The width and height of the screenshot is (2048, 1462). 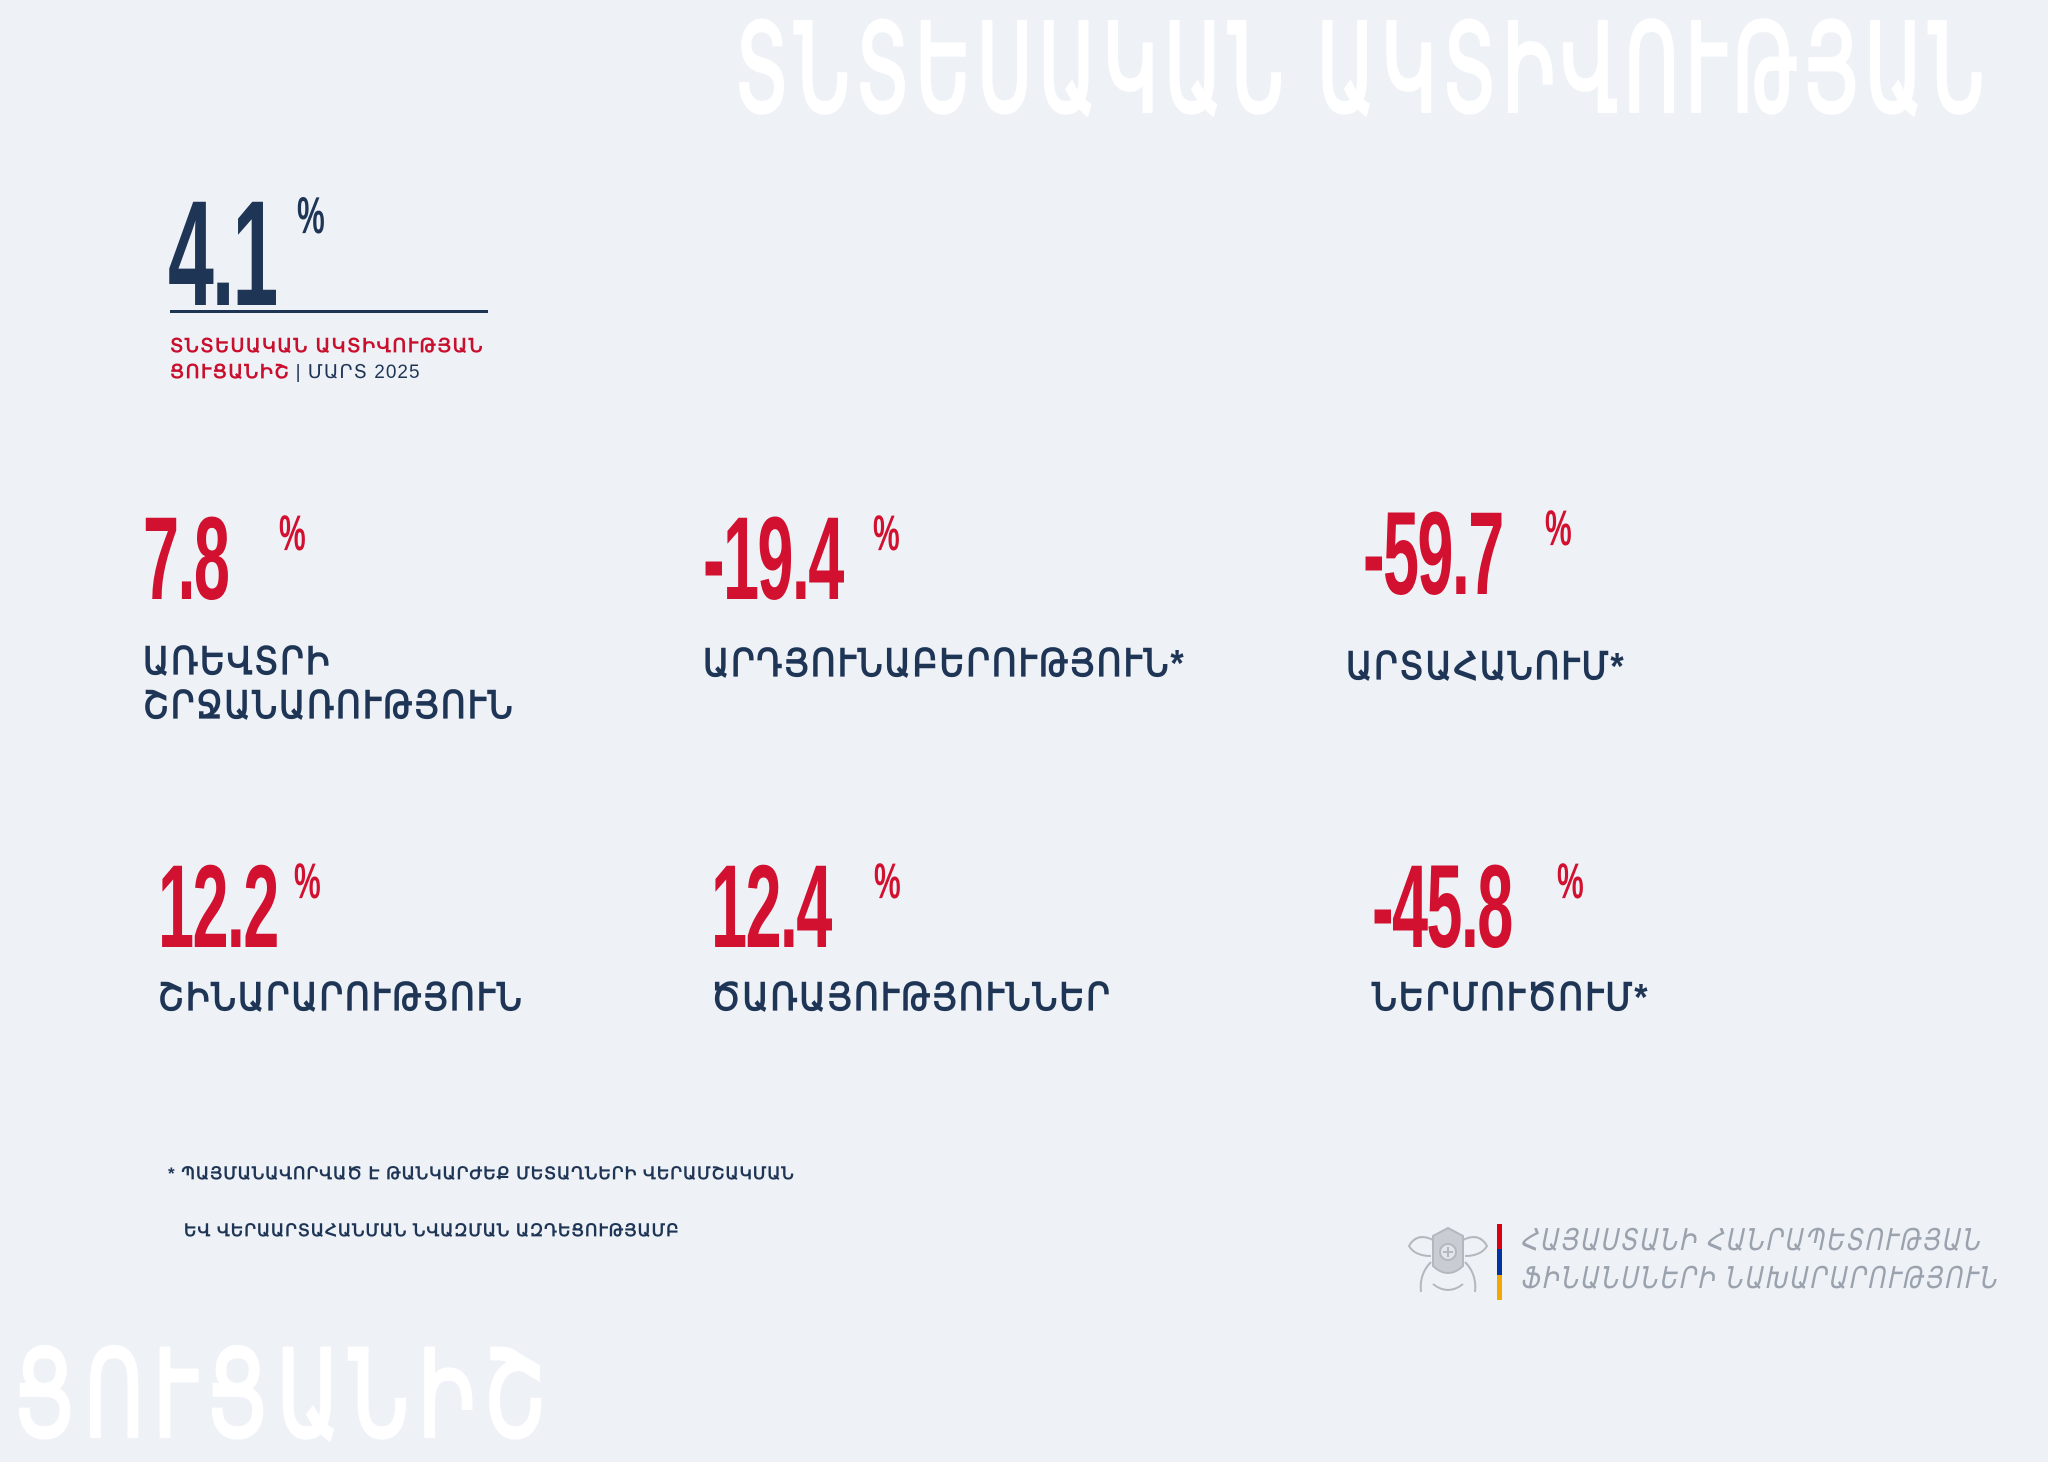 What do you see at coordinates (358, 372) in the screenshot?
I see `caption-period: | ՄԱՐՏ 2025` at bounding box center [358, 372].